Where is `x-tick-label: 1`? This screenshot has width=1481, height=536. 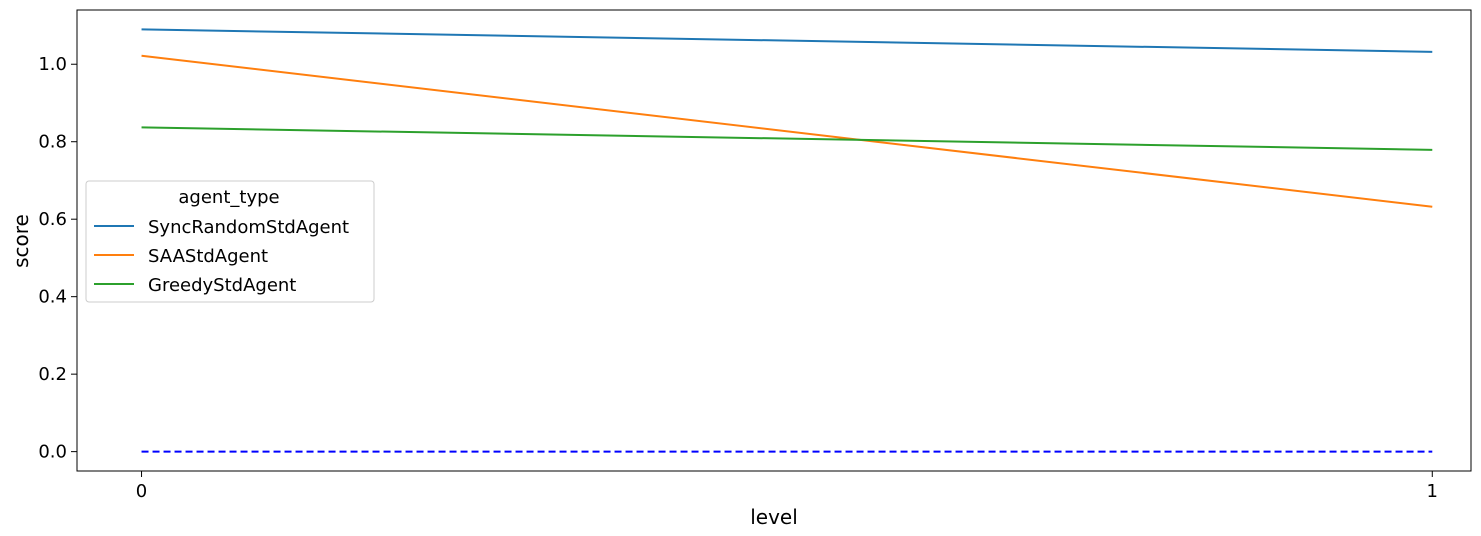 x-tick-label: 1 is located at coordinates (1432, 491).